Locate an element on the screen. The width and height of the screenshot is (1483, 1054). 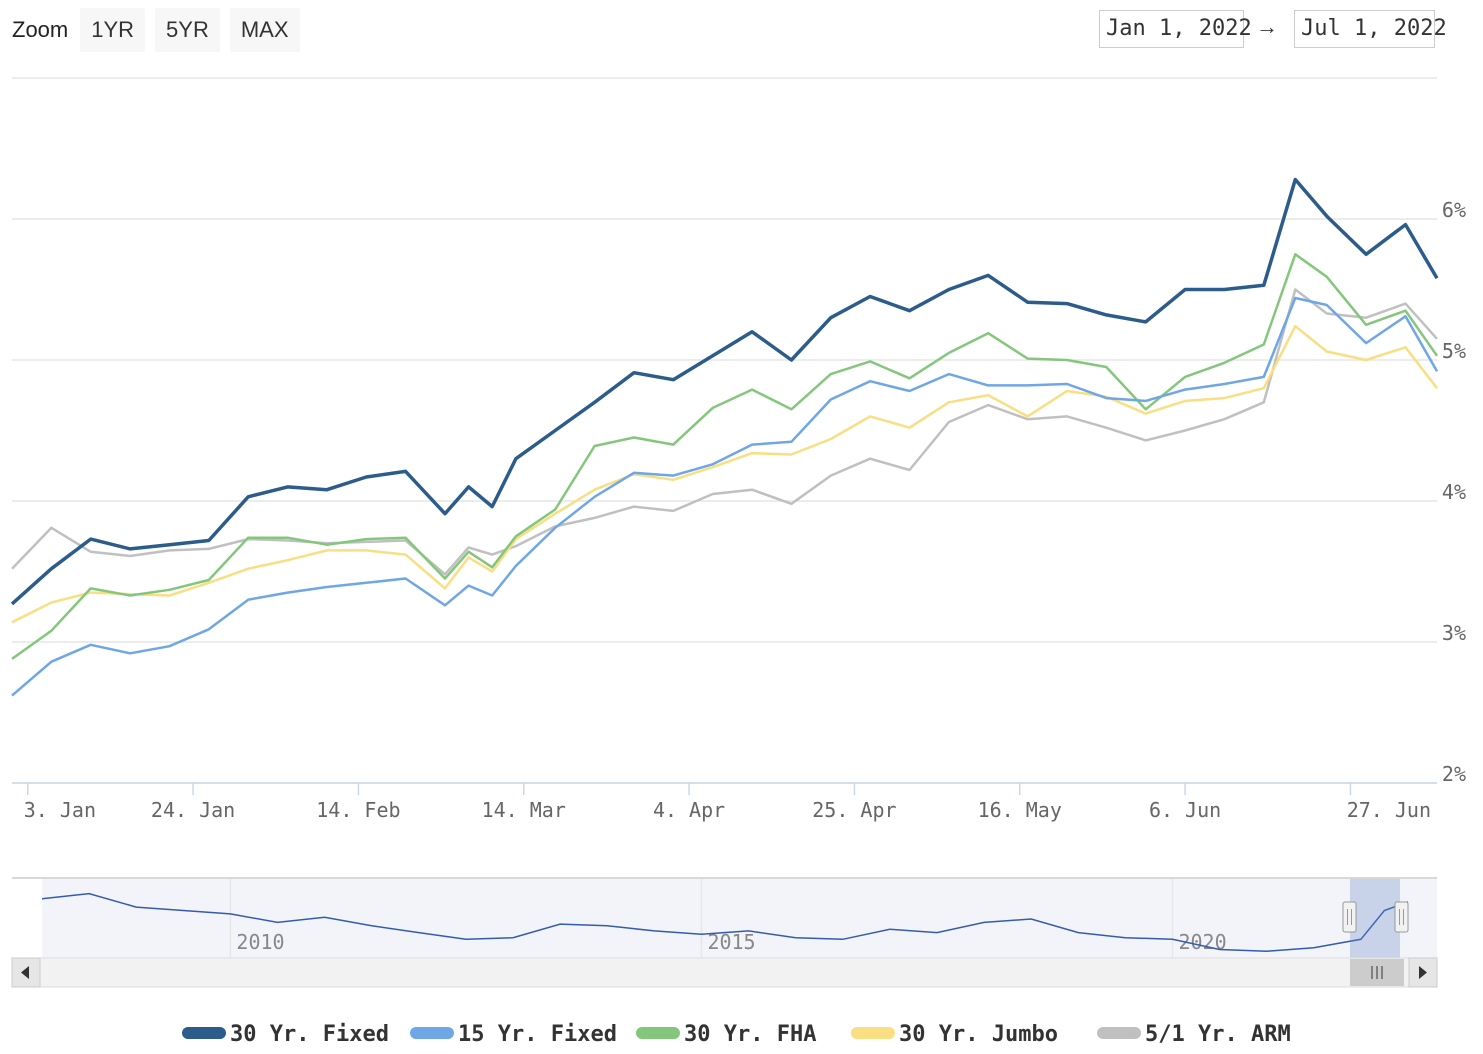
legend-item: 15 Yr. Fixed is located at coordinates (513, 1034).